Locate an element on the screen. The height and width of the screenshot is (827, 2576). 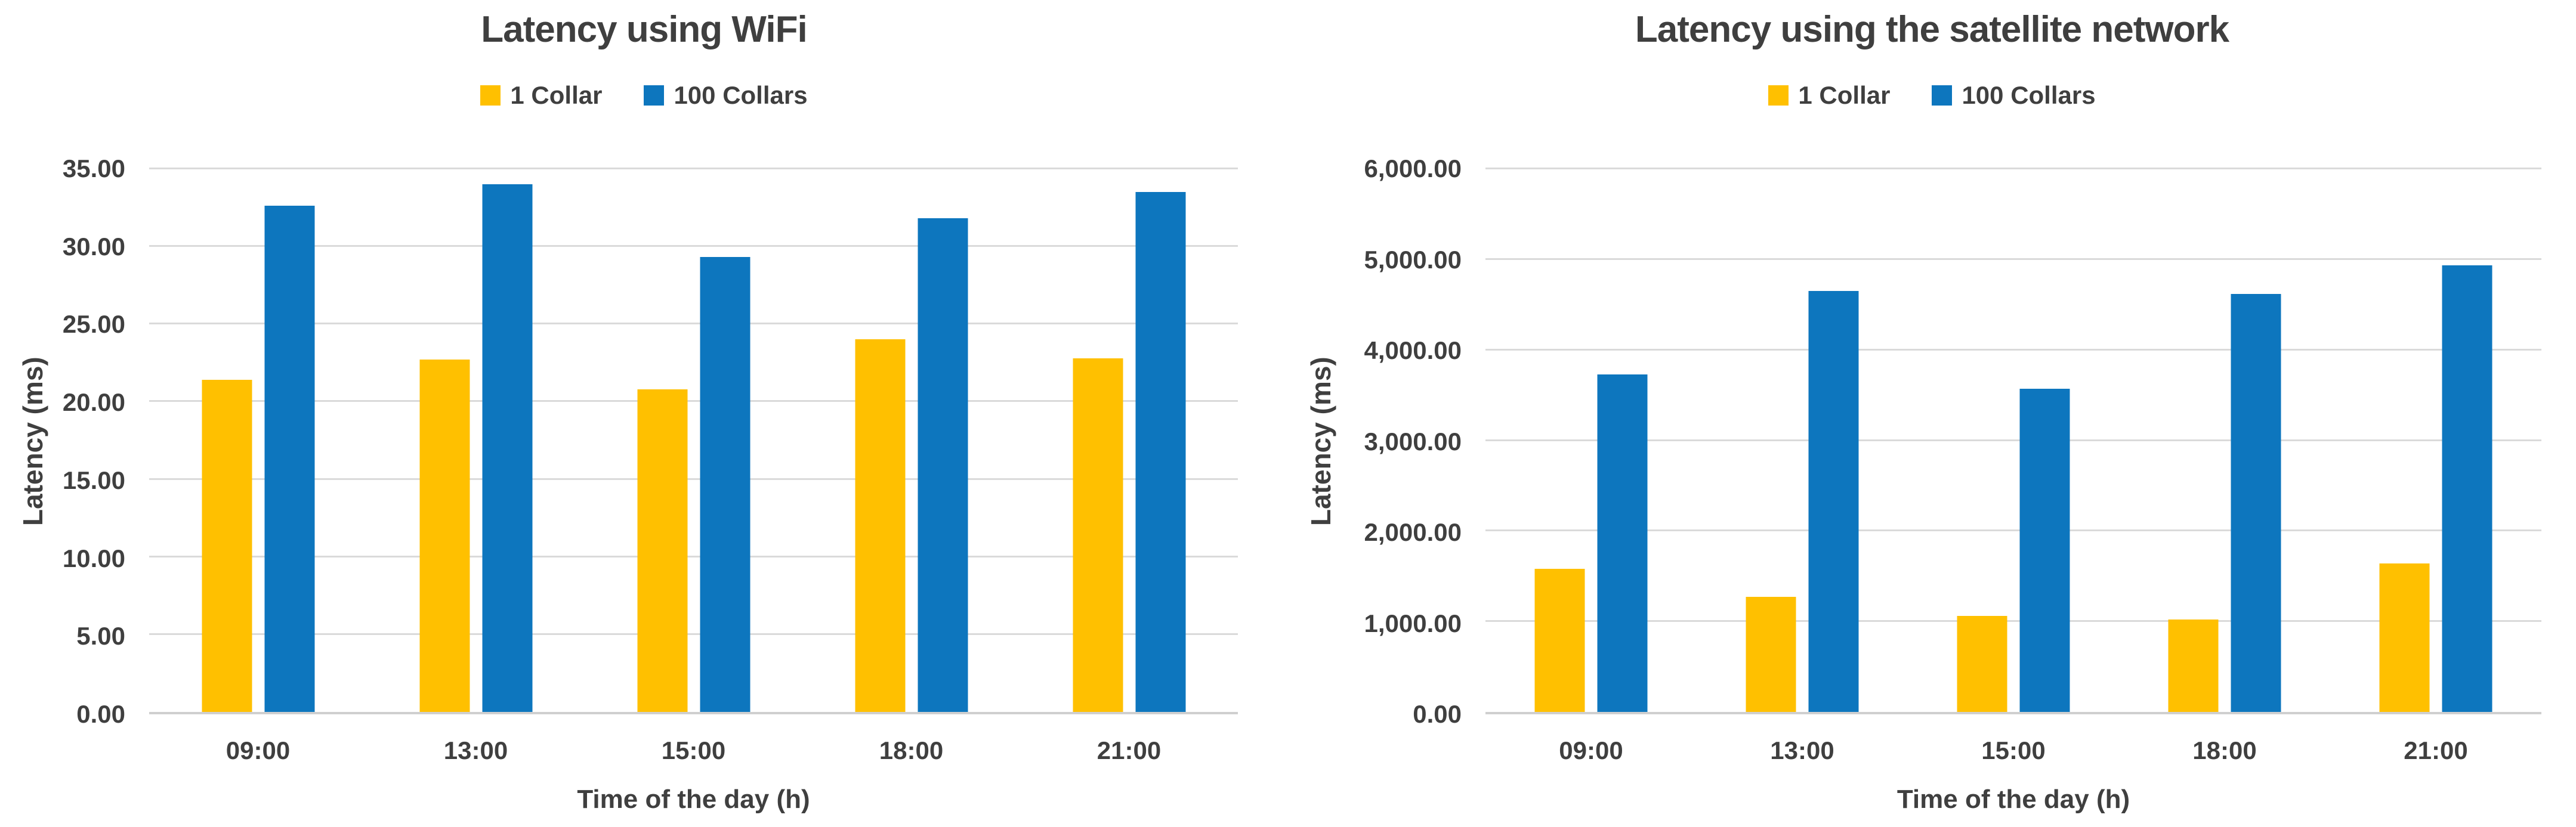
y-tick-label: 1,000.00 is located at coordinates (1413, 623).